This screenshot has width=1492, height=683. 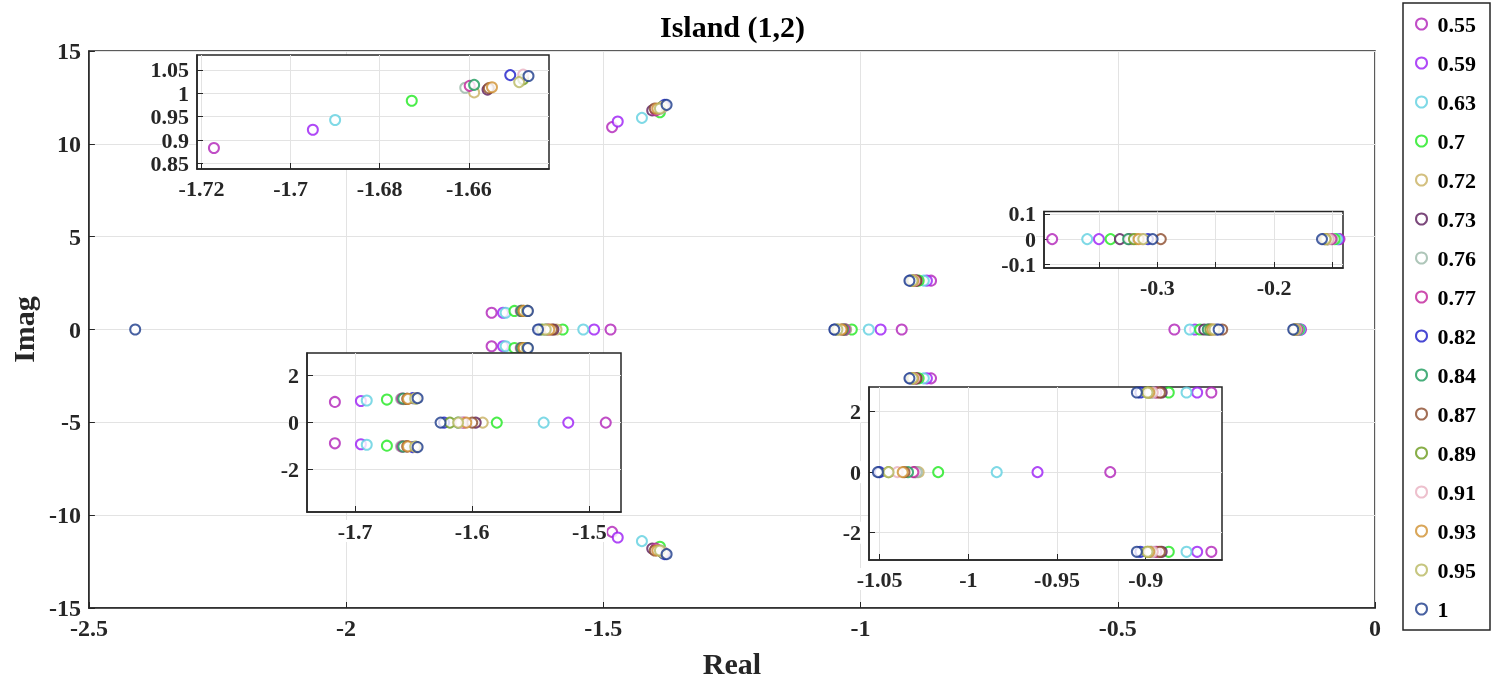 What do you see at coordinates (1146, 579) in the screenshot?
I see `x-tick-label: -0.9` at bounding box center [1146, 579].